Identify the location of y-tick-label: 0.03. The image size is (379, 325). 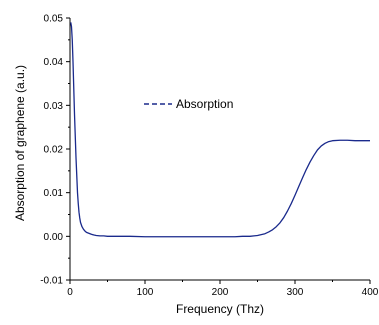
(54, 106).